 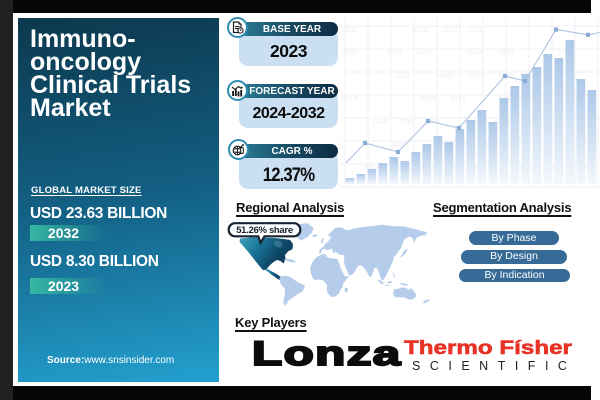 I want to click on svg-text: 0350, so click(x=420, y=30).